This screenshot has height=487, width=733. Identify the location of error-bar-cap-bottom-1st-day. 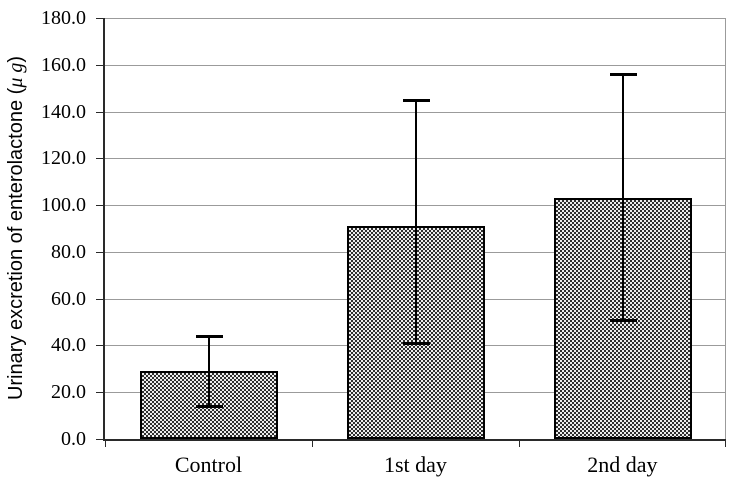
(416, 343).